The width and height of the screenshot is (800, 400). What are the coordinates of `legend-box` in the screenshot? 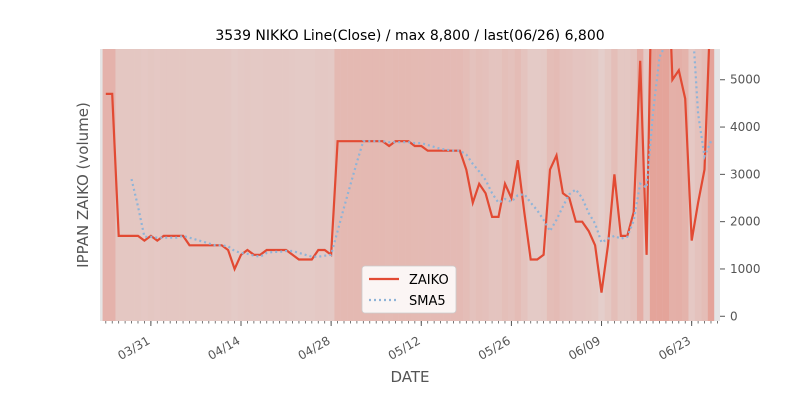 It's located at (409, 289).